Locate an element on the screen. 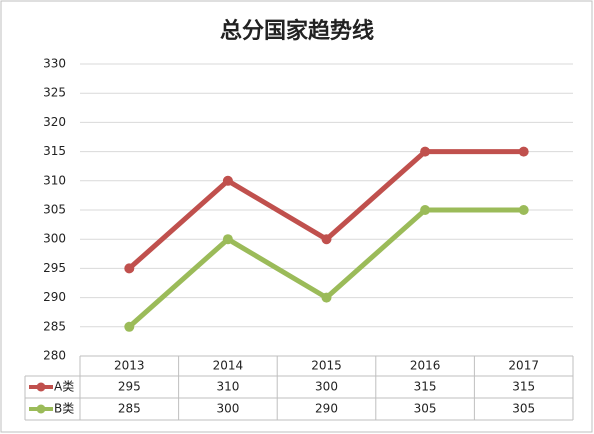 Image resolution: width=594 pixels, height=434 pixels. y-tick-label: 305 is located at coordinates (54, 210).